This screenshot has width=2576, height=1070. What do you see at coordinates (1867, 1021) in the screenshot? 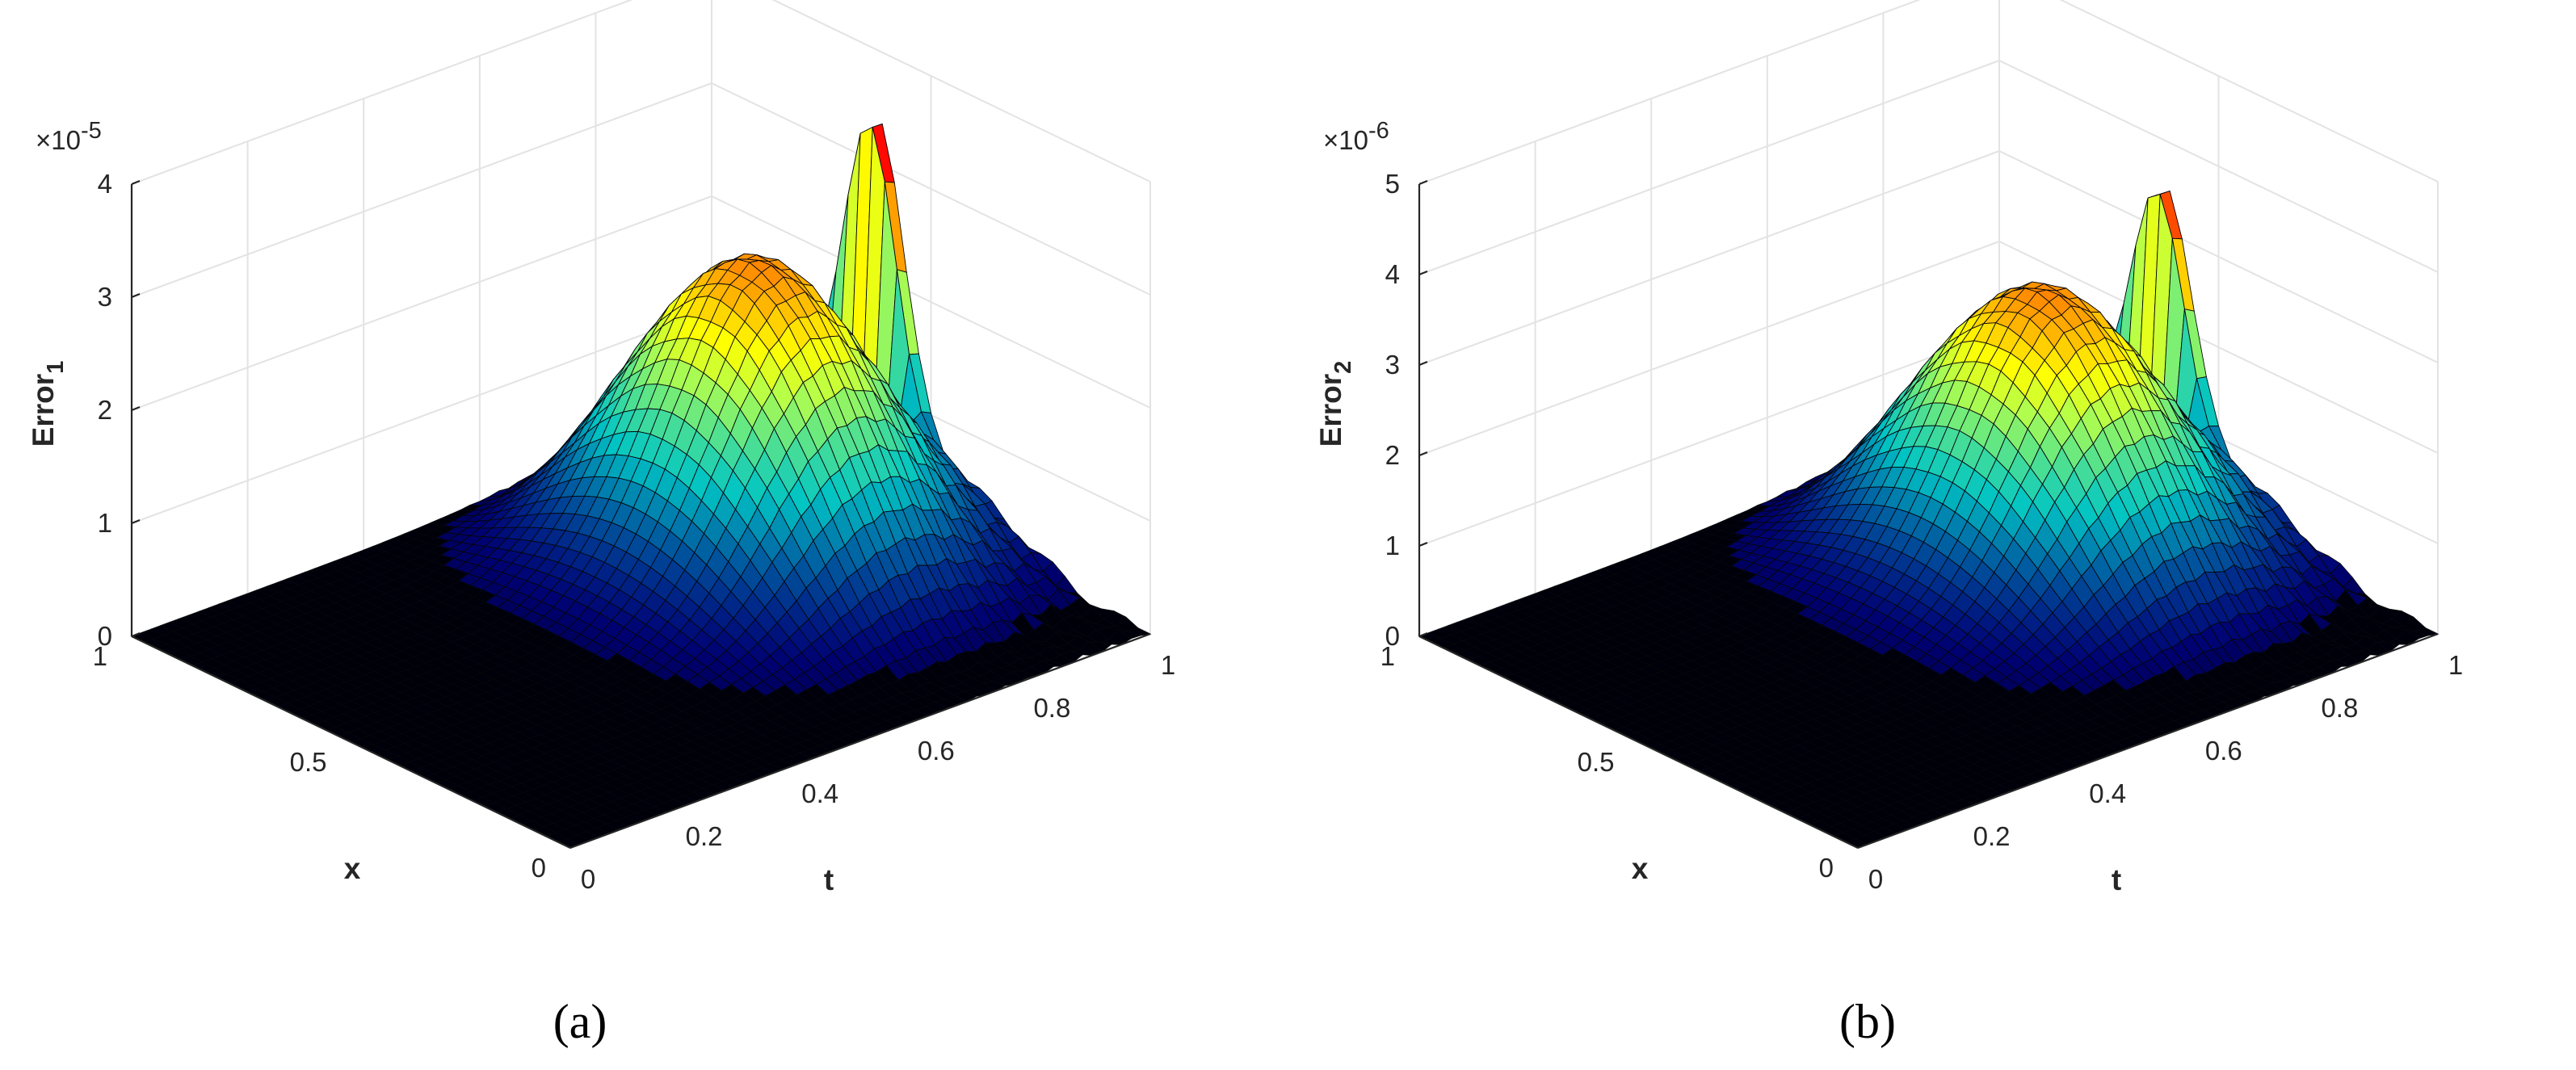
I see `panel-caption: (b)` at bounding box center [1867, 1021].